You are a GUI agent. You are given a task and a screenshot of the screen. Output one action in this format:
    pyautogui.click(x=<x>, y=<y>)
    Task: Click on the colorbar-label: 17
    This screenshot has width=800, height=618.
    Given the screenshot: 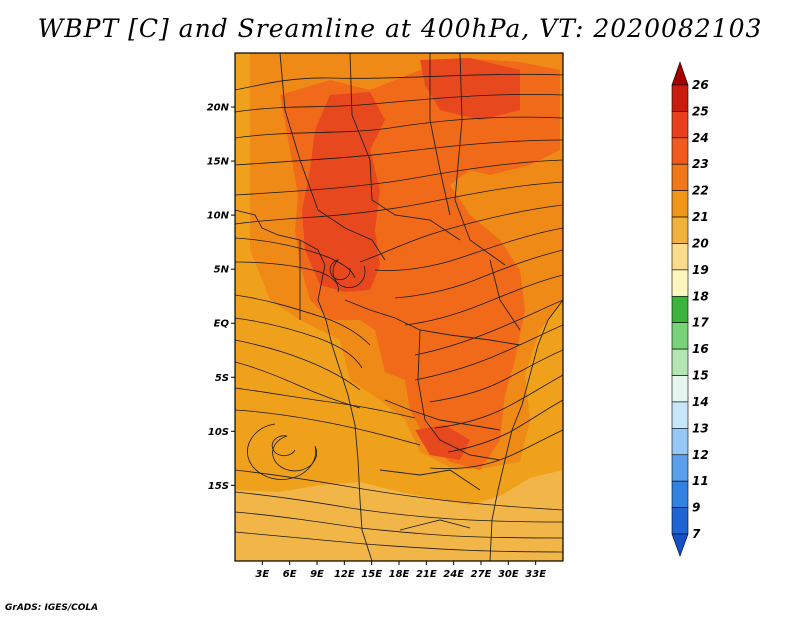 What is the action you would take?
    pyautogui.click(x=700, y=323)
    